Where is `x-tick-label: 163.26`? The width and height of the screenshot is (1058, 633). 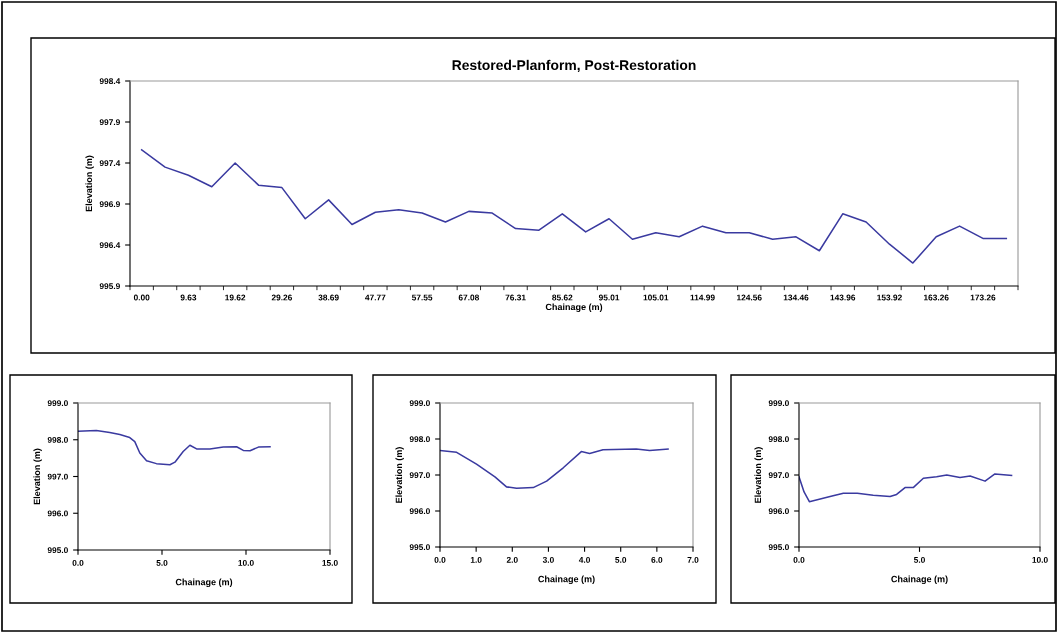
x-tick-label: 163.26 is located at coordinates (936, 297).